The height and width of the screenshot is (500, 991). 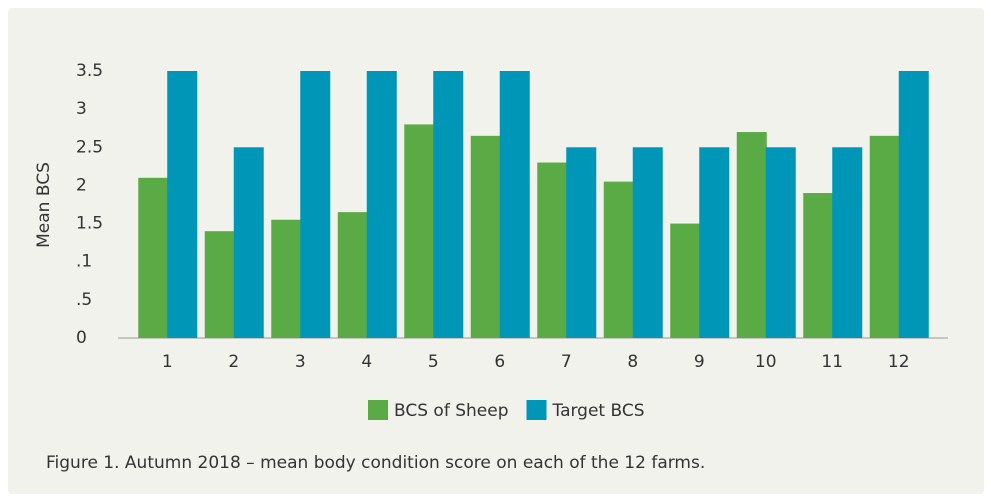 What do you see at coordinates (899, 362) in the screenshot?
I see `x-tick-label: 12` at bounding box center [899, 362].